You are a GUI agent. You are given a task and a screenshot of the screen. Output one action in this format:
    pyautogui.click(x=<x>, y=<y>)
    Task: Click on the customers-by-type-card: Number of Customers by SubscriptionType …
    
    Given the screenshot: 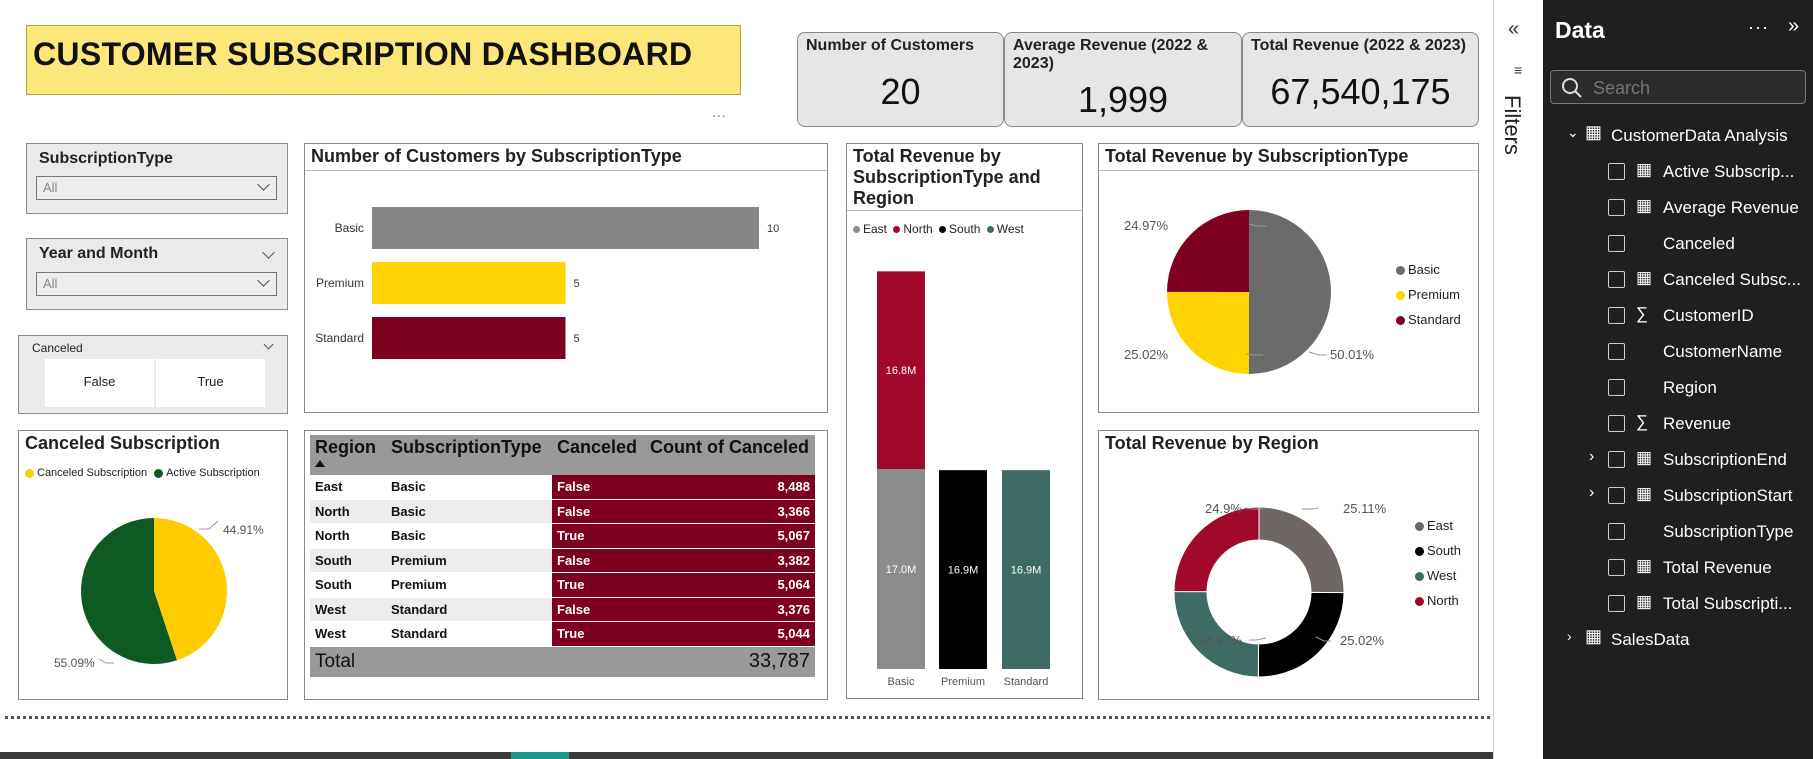 What is the action you would take?
    pyautogui.click(x=566, y=278)
    